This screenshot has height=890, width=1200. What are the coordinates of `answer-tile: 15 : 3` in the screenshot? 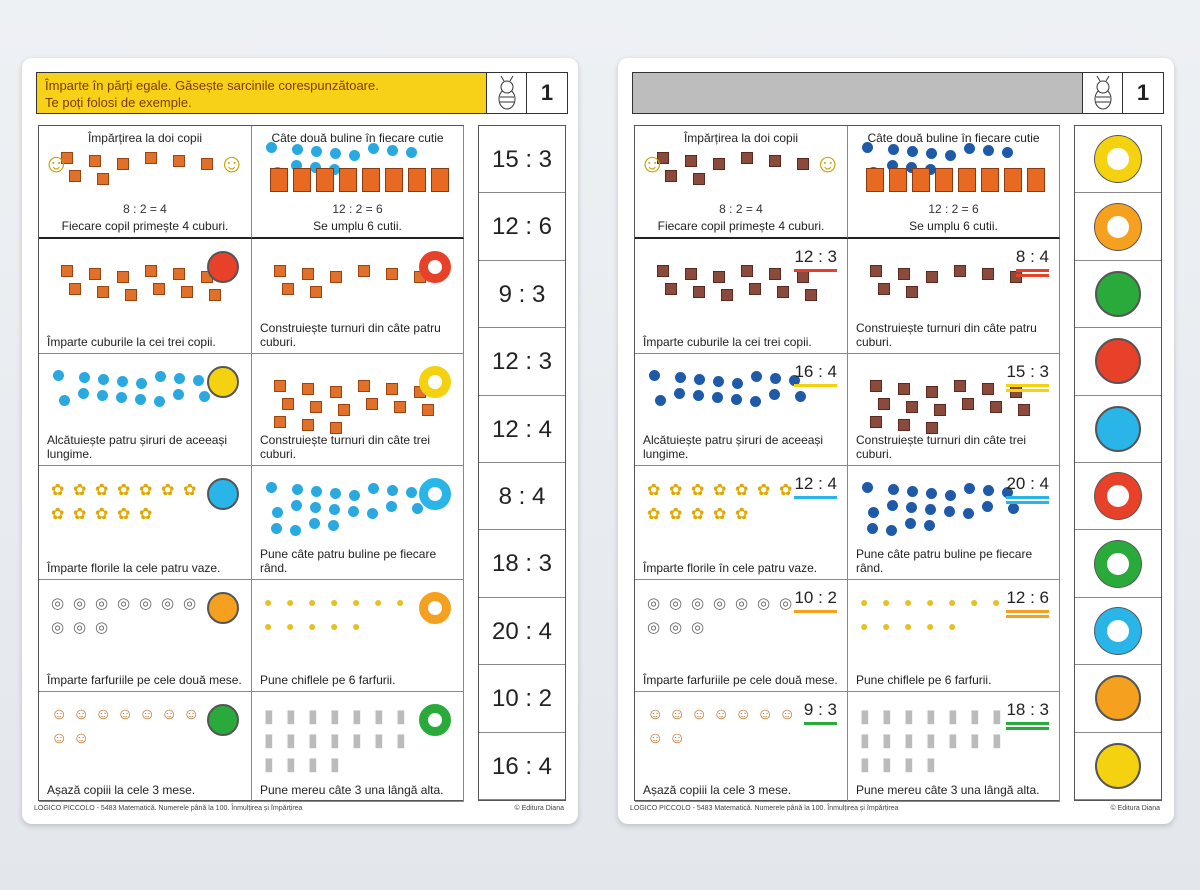 It's located at (522, 160).